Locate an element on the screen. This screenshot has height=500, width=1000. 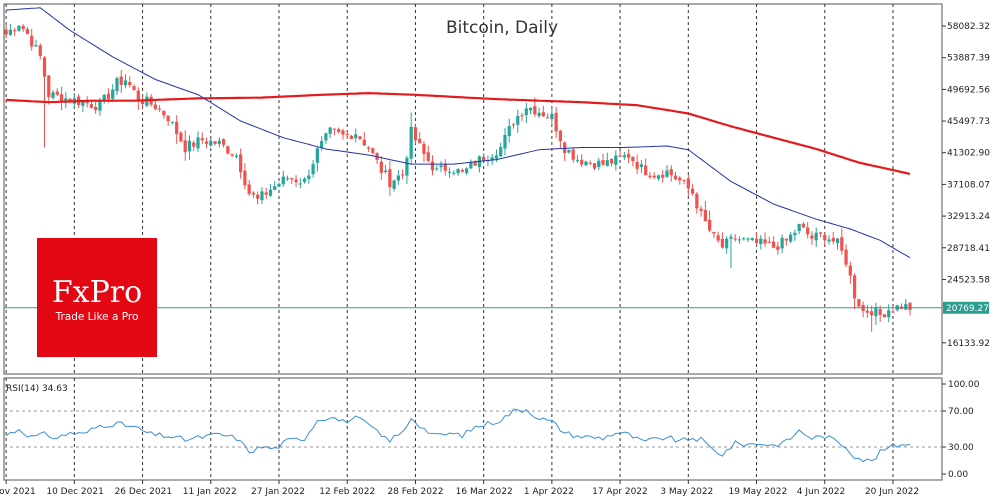
x-tick-label: 19 May 2022 is located at coordinates (758, 492).